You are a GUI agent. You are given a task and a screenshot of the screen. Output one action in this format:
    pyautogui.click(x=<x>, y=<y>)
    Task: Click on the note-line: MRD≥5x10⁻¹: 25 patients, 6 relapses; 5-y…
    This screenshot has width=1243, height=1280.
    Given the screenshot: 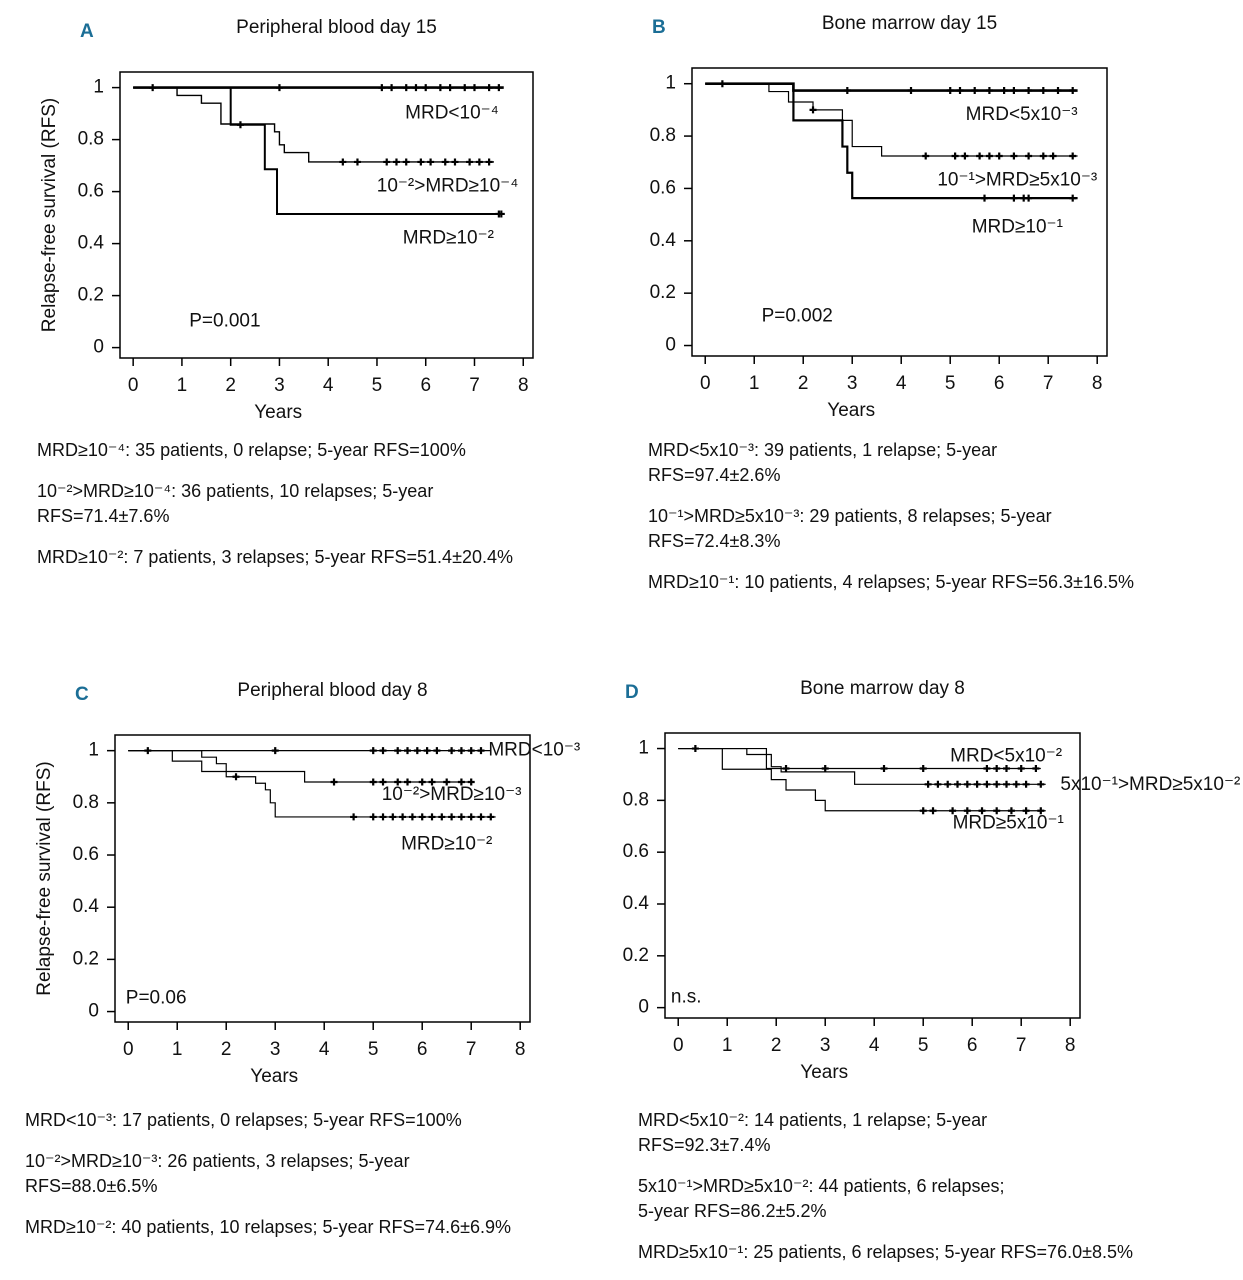 What is the action you would take?
    pyautogui.click(x=885, y=1252)
    